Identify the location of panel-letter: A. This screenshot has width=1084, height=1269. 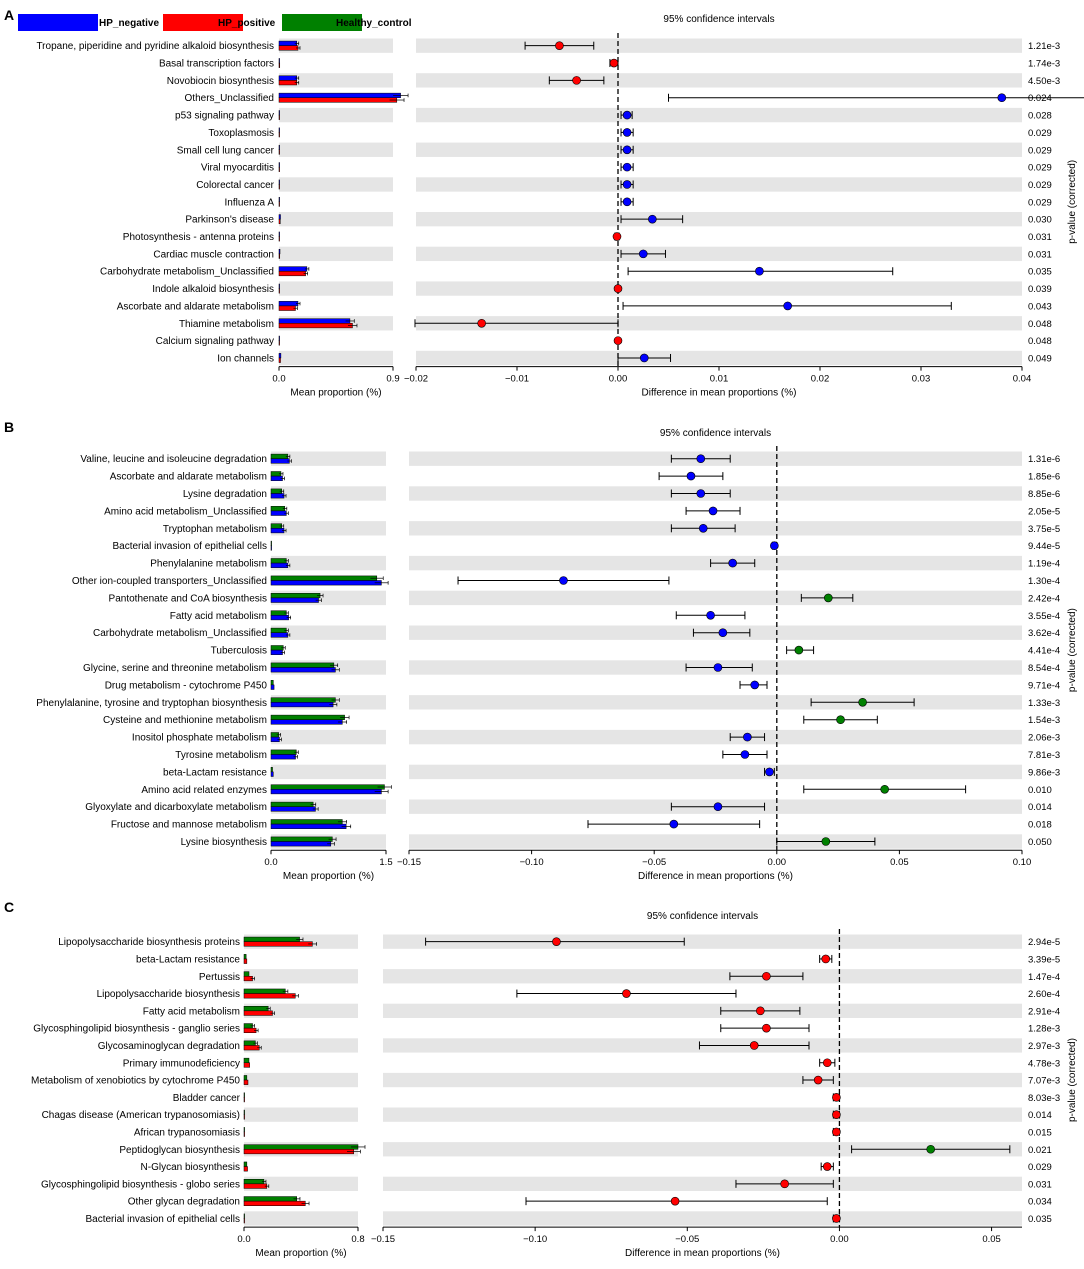
(9, 15).